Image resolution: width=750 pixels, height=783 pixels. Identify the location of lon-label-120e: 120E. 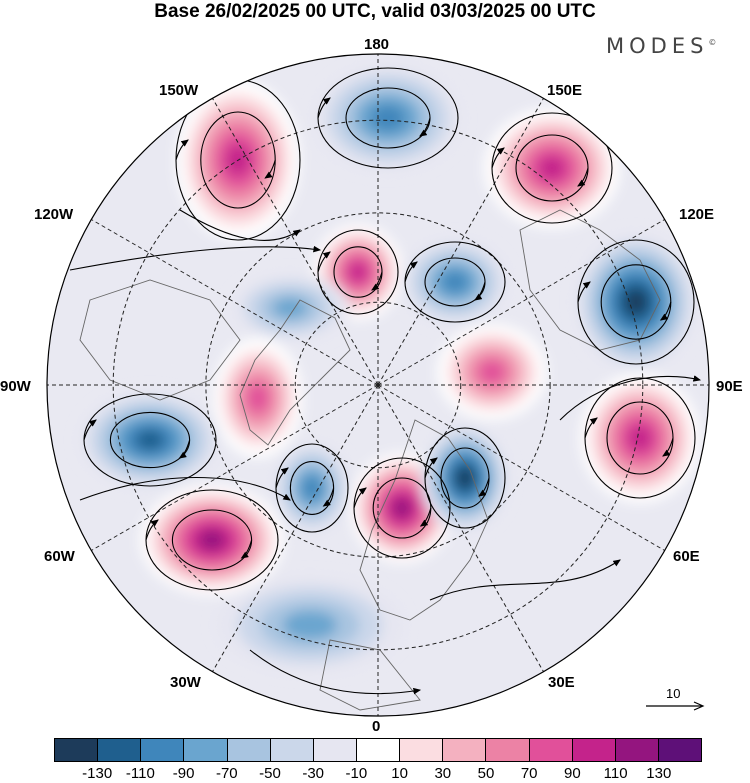
(697, 214).